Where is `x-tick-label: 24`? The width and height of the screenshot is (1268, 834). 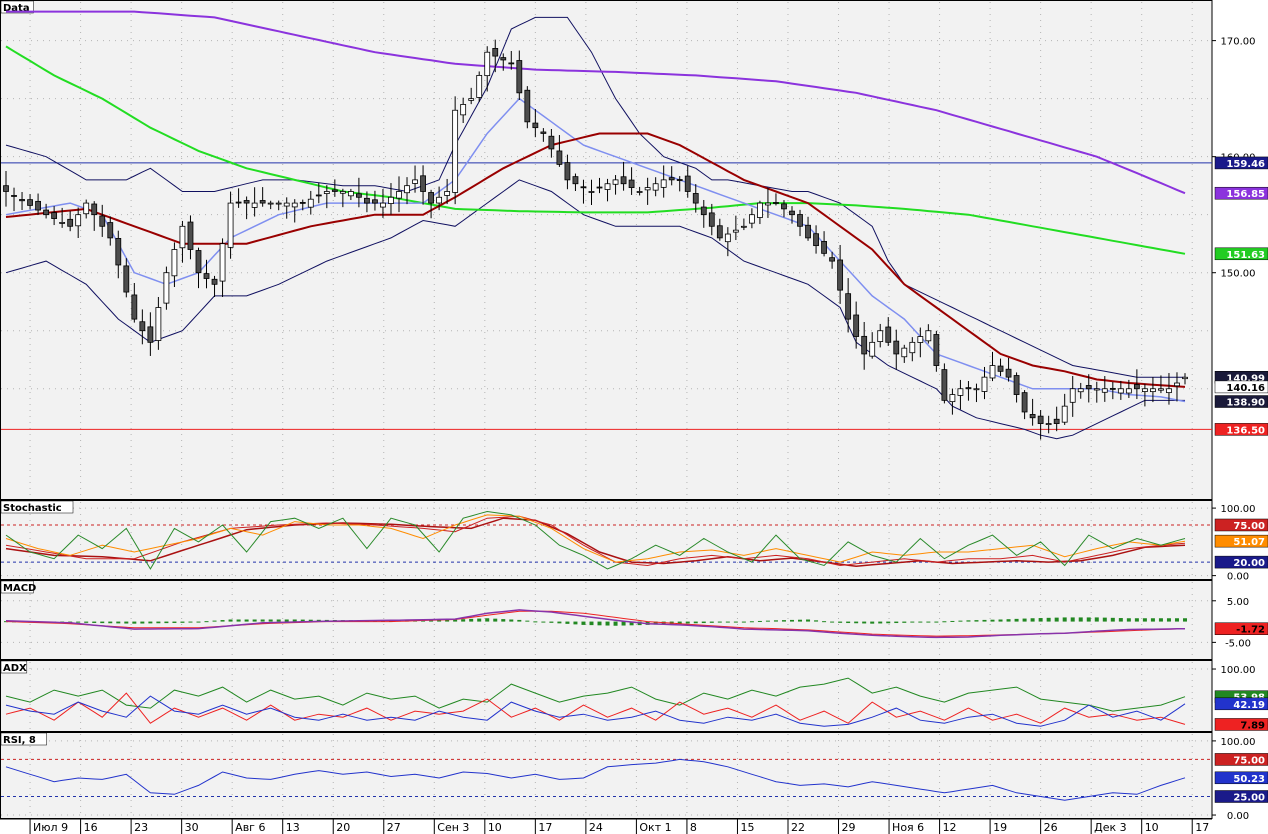
x-tick-label: 24 is located at coordinates (596, 827).